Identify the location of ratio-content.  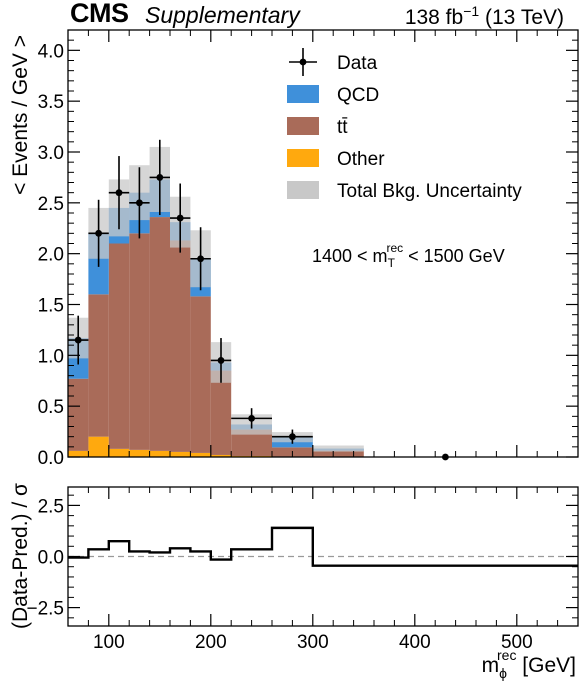
(323, 546).